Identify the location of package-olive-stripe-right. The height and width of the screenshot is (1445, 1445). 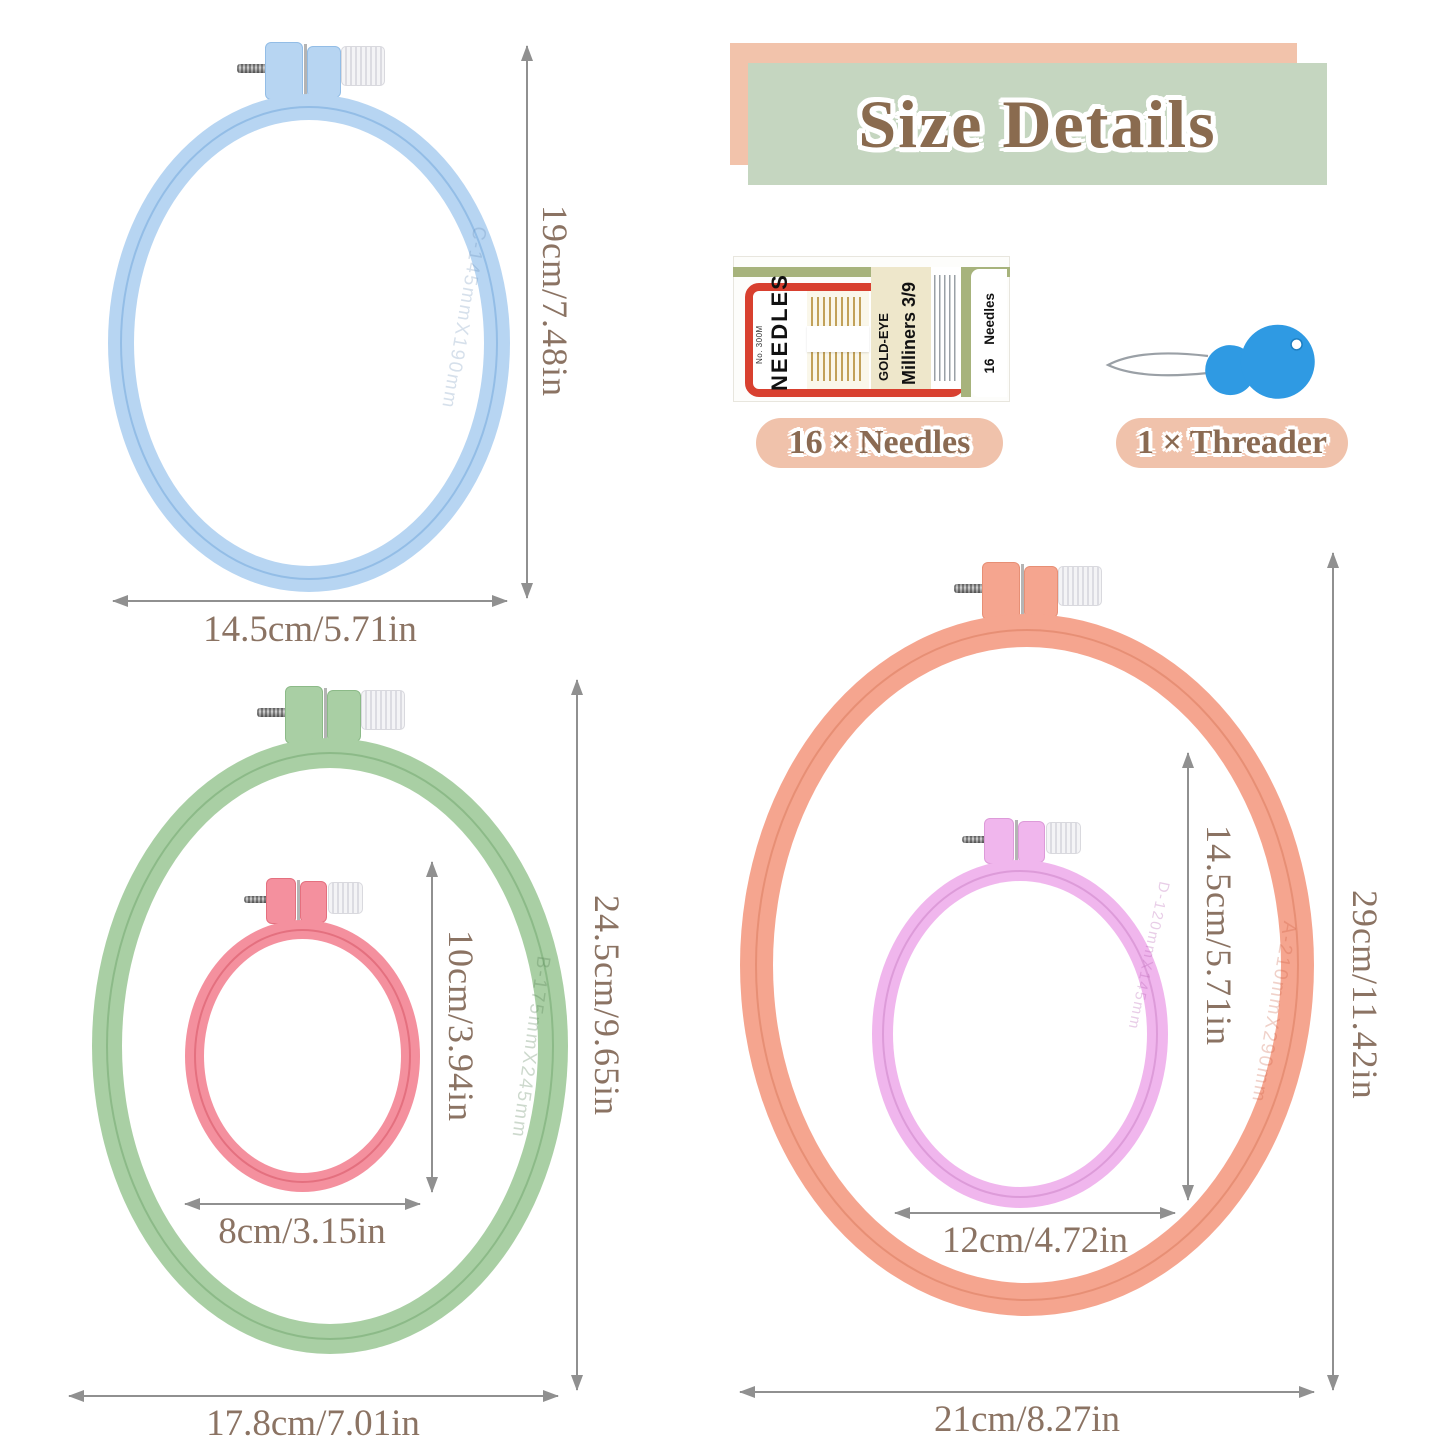
(966, 332).